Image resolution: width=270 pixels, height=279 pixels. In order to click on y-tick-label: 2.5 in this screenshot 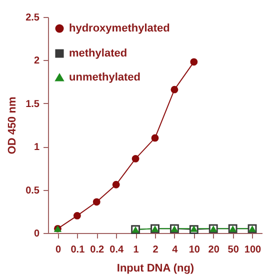, I will do `click(33, 18)`.